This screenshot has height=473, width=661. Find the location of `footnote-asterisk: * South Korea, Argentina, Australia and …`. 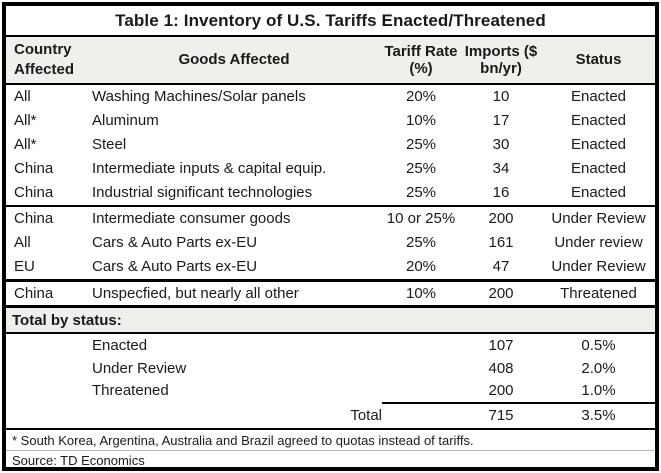

footnote-asterisk: * South Korea, Argentina, Australia and … is located at coordinates (243, 440).